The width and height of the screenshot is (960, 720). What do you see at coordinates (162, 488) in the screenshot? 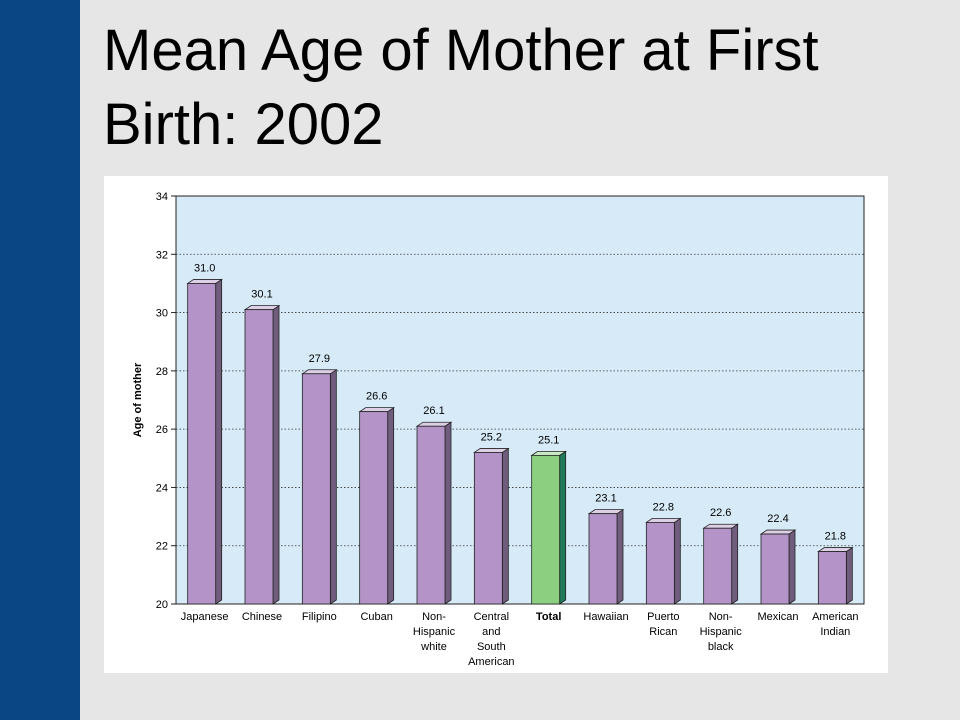
I see `y-tick-label: 24` at bounding box center [162, 488].